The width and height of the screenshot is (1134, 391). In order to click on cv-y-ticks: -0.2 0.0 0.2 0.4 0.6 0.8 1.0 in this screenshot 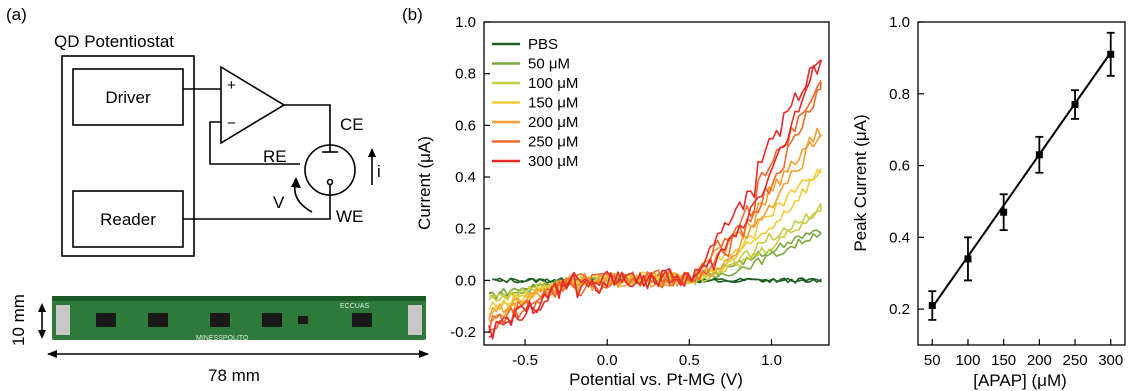, I will do `click(470, 177)`.